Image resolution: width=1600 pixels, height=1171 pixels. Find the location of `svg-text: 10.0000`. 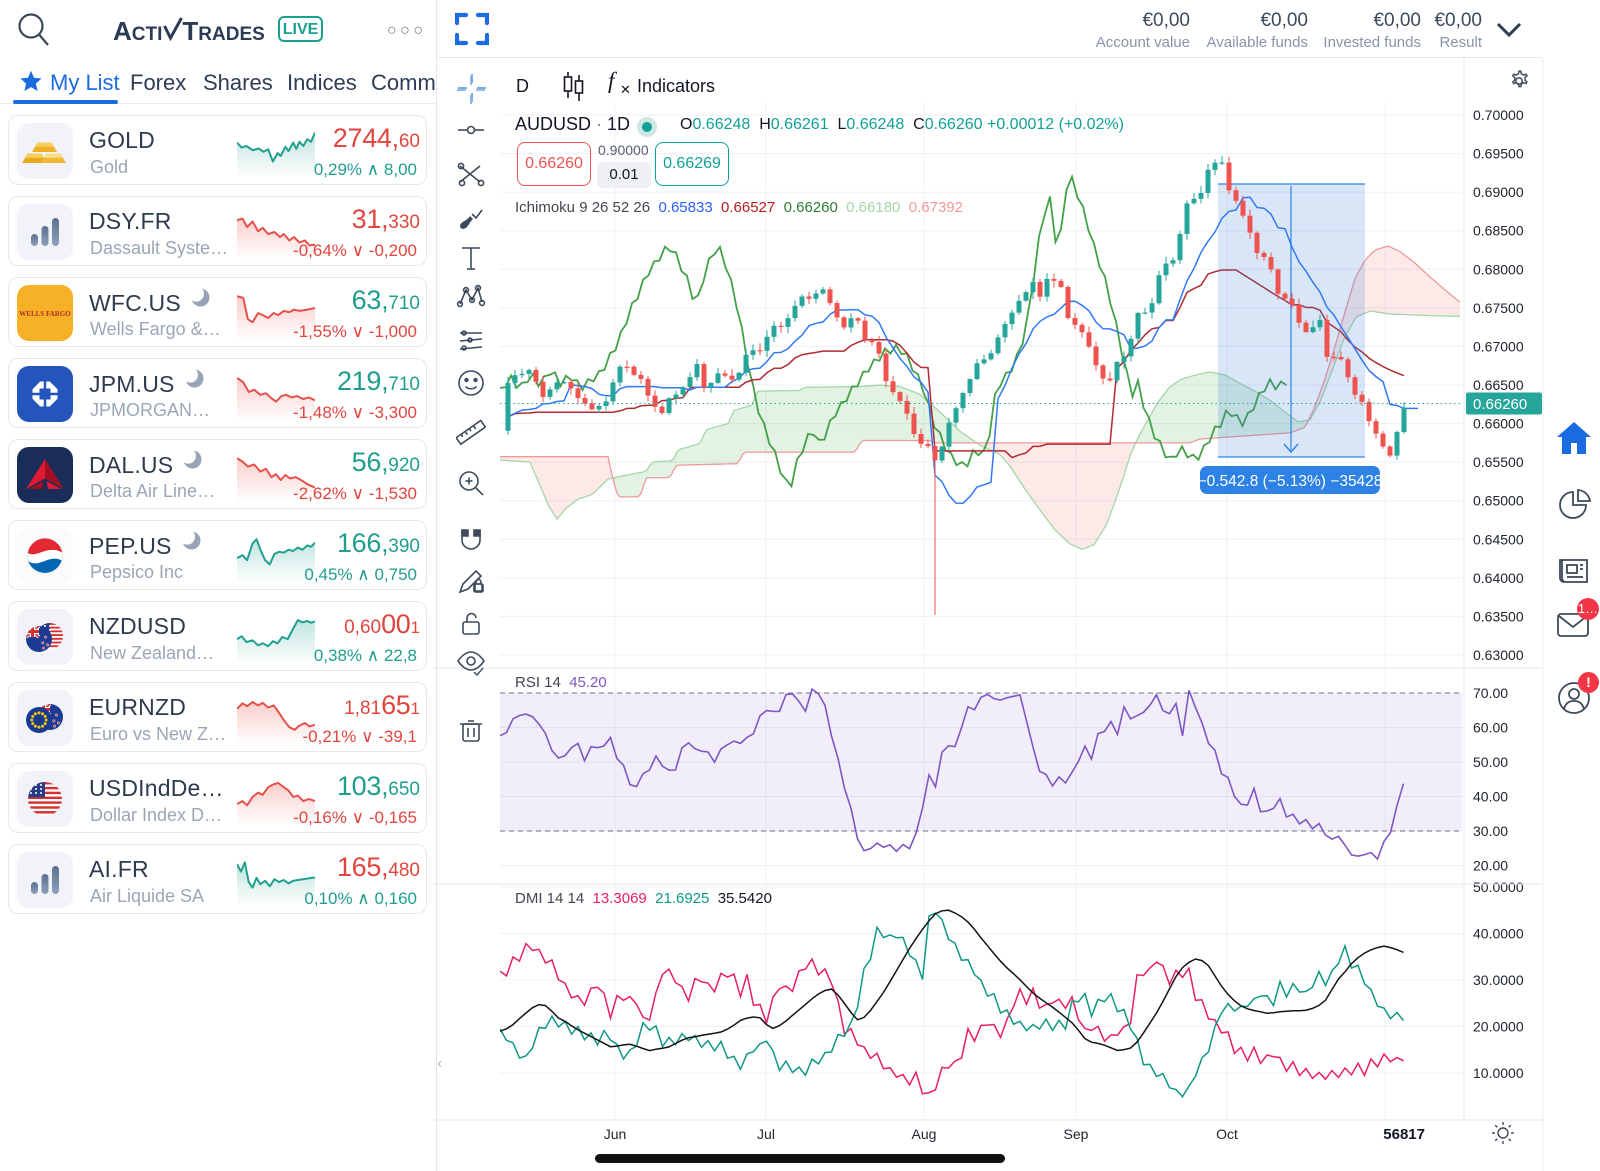

svg-text: 10.0000 is located at coordinates (1498, 1073).